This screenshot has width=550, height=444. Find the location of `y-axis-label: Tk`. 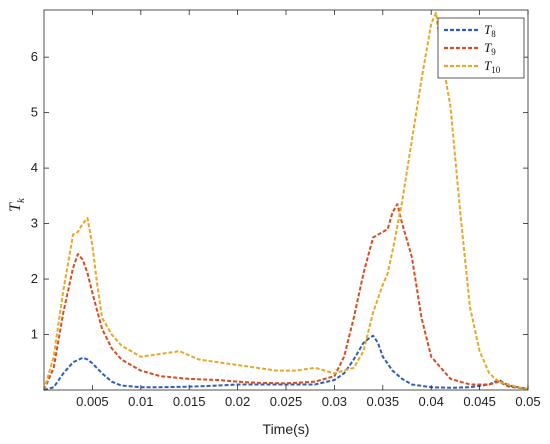

y-axis-label: Tk is located at coordinates (17, 204).